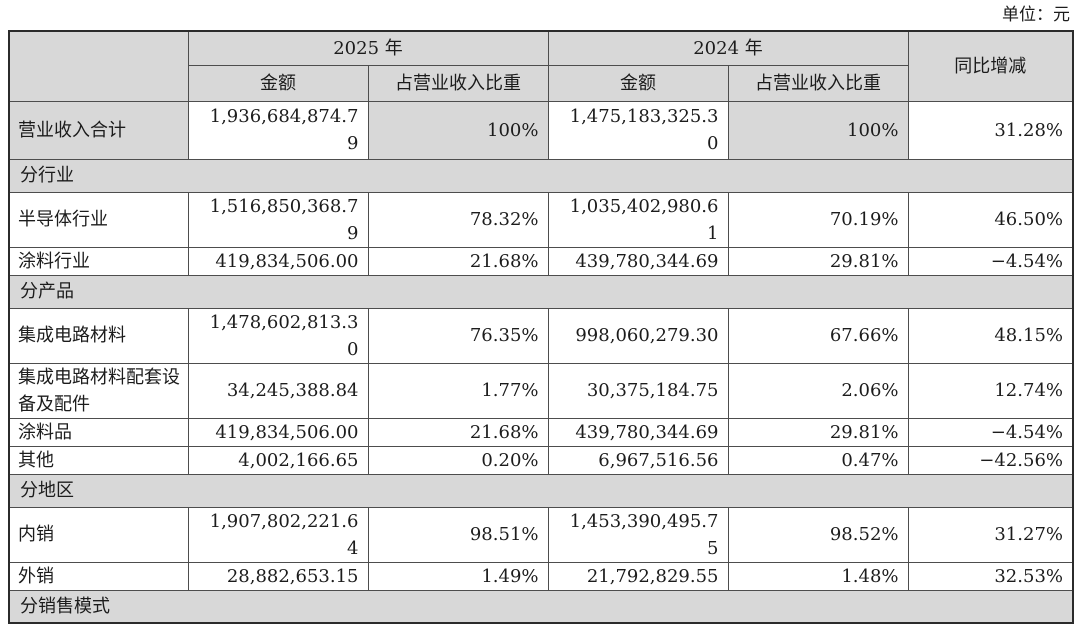 This screenshot has width=1080, height=625. I want to click on row-label-cell: 集成电路材料, so click(98, 335).